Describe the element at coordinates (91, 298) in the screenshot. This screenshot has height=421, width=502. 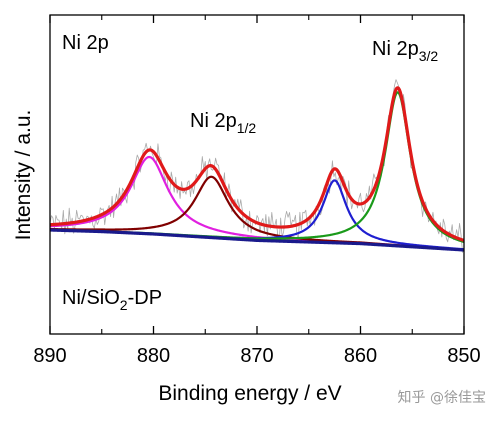
I see `sample-label-prefix: Ni/SiO` at that location.